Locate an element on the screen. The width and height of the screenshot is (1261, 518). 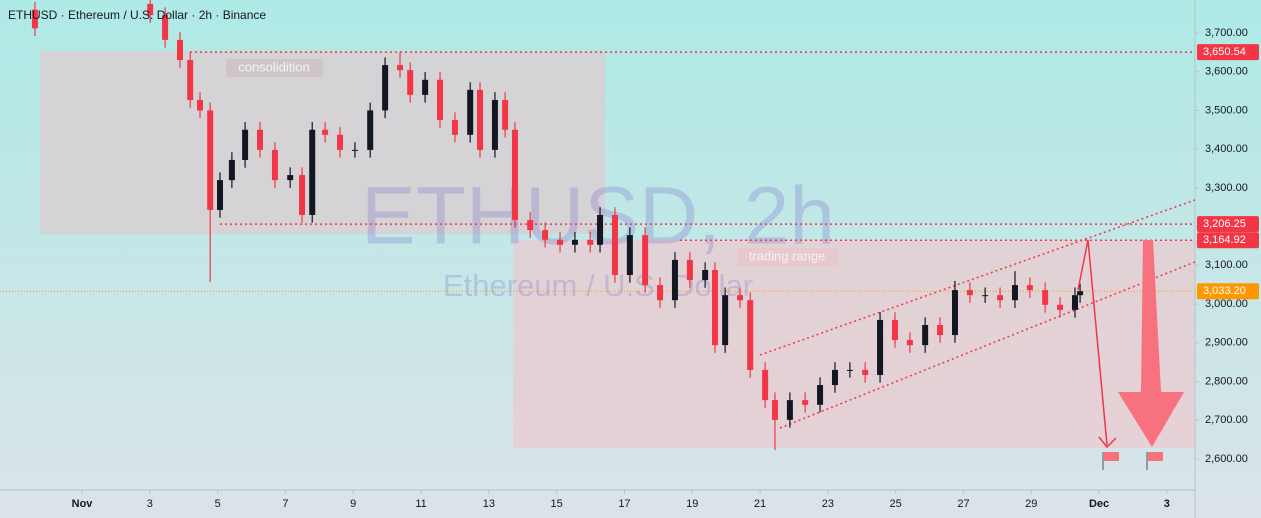
y-tick-label: 3,700.00 is located at coordinates (1226, 33).